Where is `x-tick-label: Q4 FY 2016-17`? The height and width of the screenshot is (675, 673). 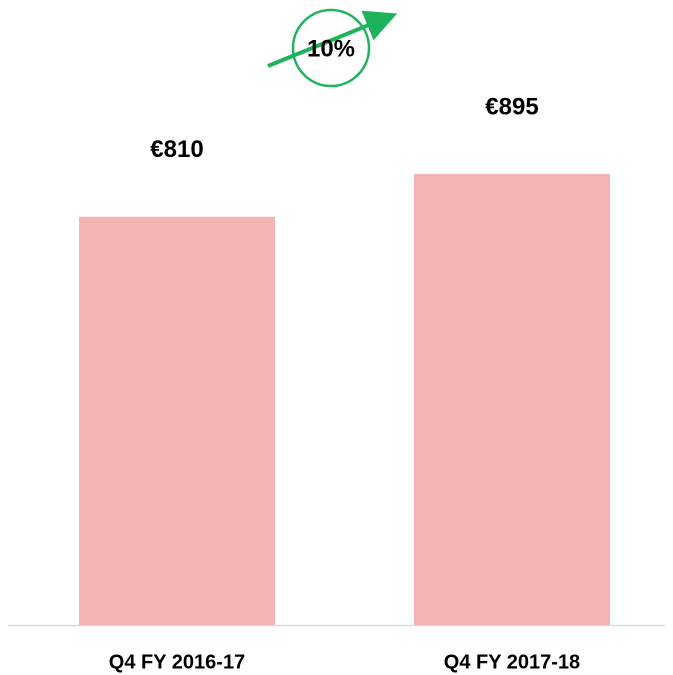
x-tick-label: Q4 FY 2016-17 is located at coordinates (177, 662).